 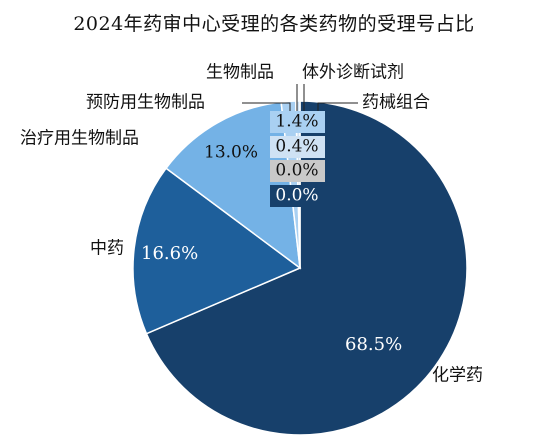 I want to click on slice-2-value-label: 16.6%, so click(x=169, y=253).